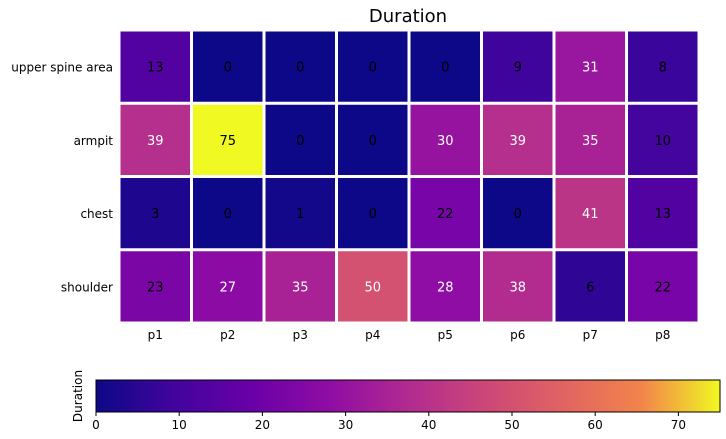  What do you see at coordinates (408, 396) in the screenshot?
I see `colorbar-gradient` at bounding box center [408, 396].